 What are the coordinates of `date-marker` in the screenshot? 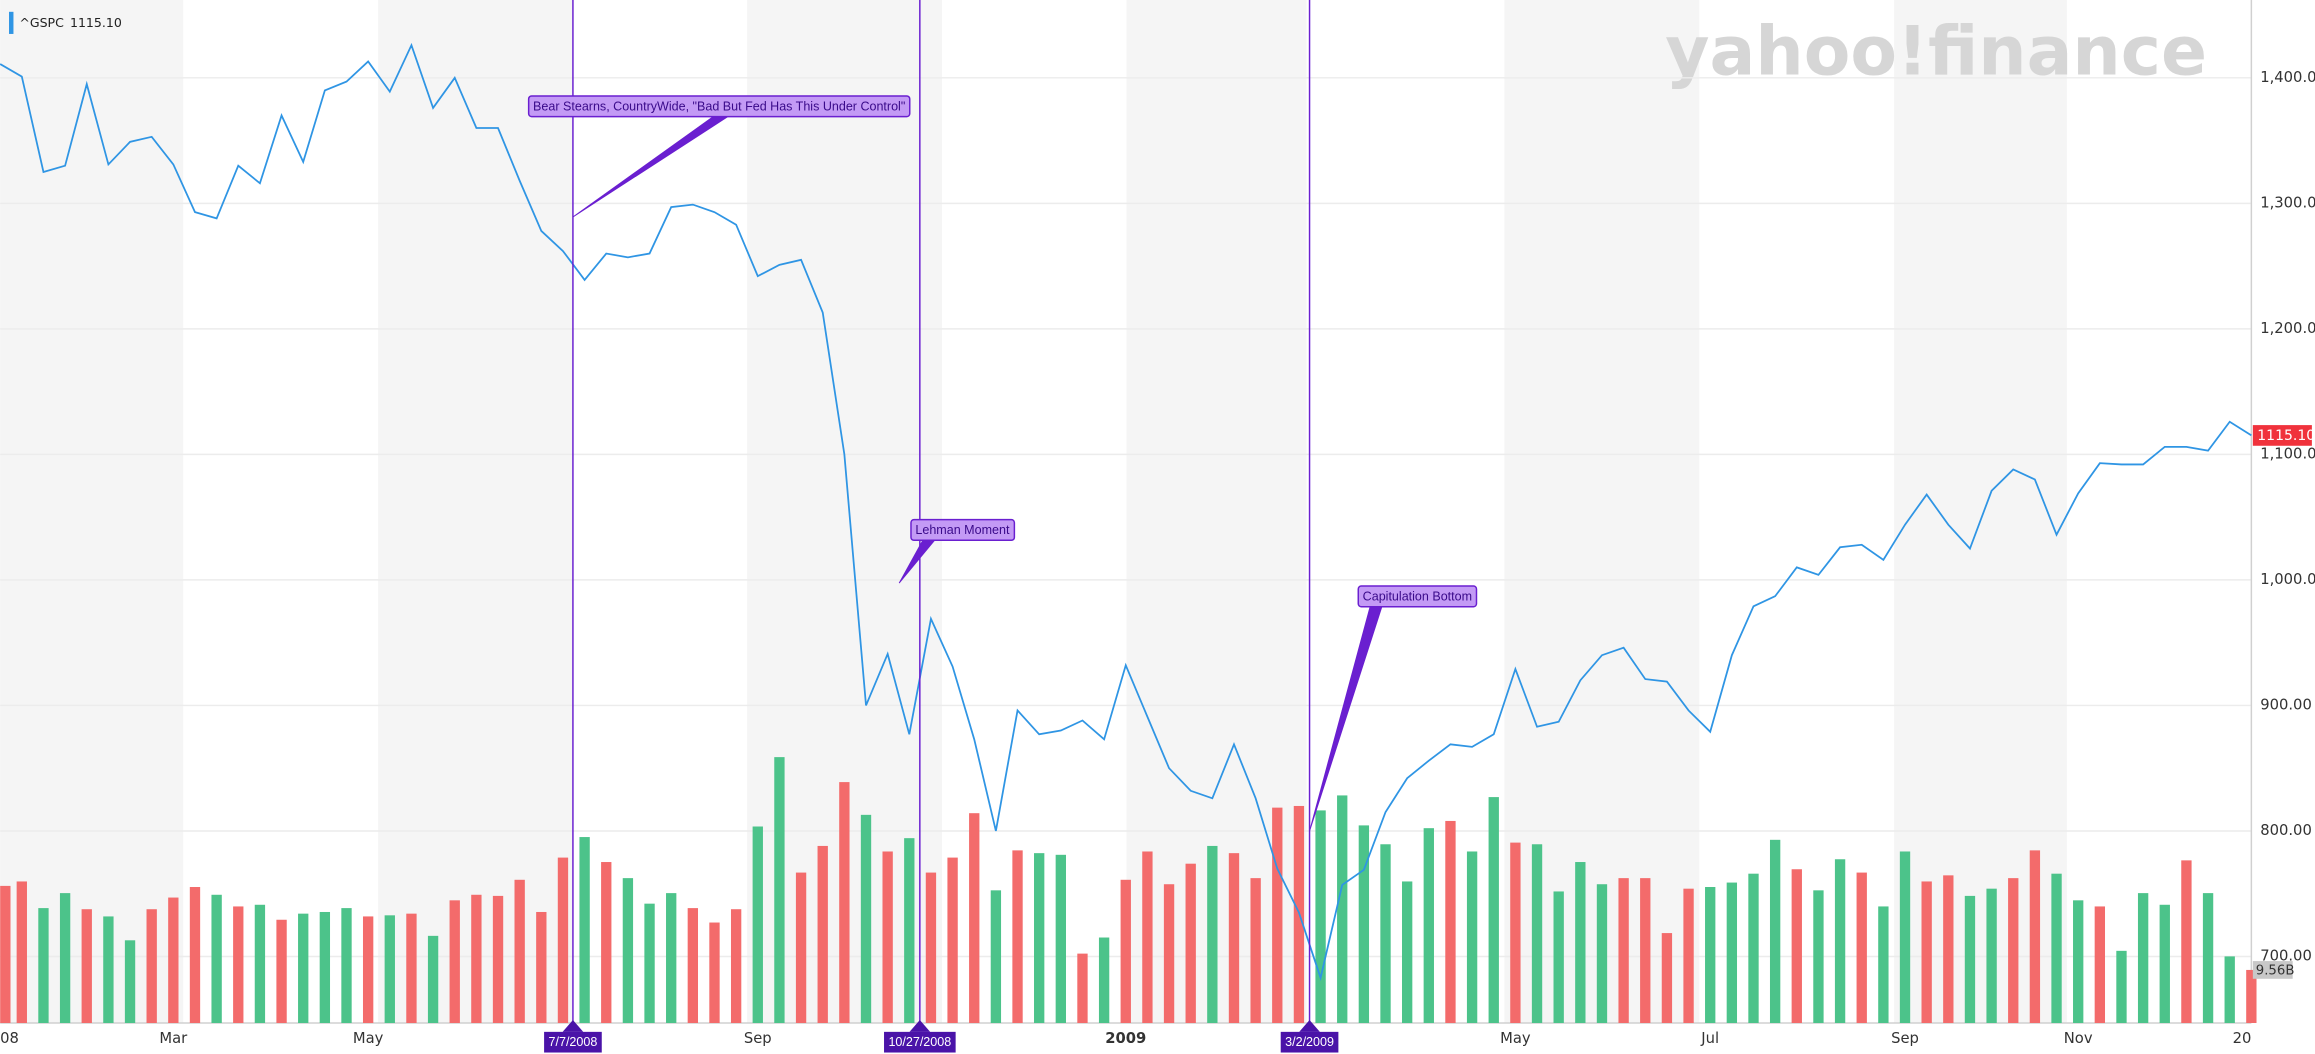 It's located at (573, 1026).